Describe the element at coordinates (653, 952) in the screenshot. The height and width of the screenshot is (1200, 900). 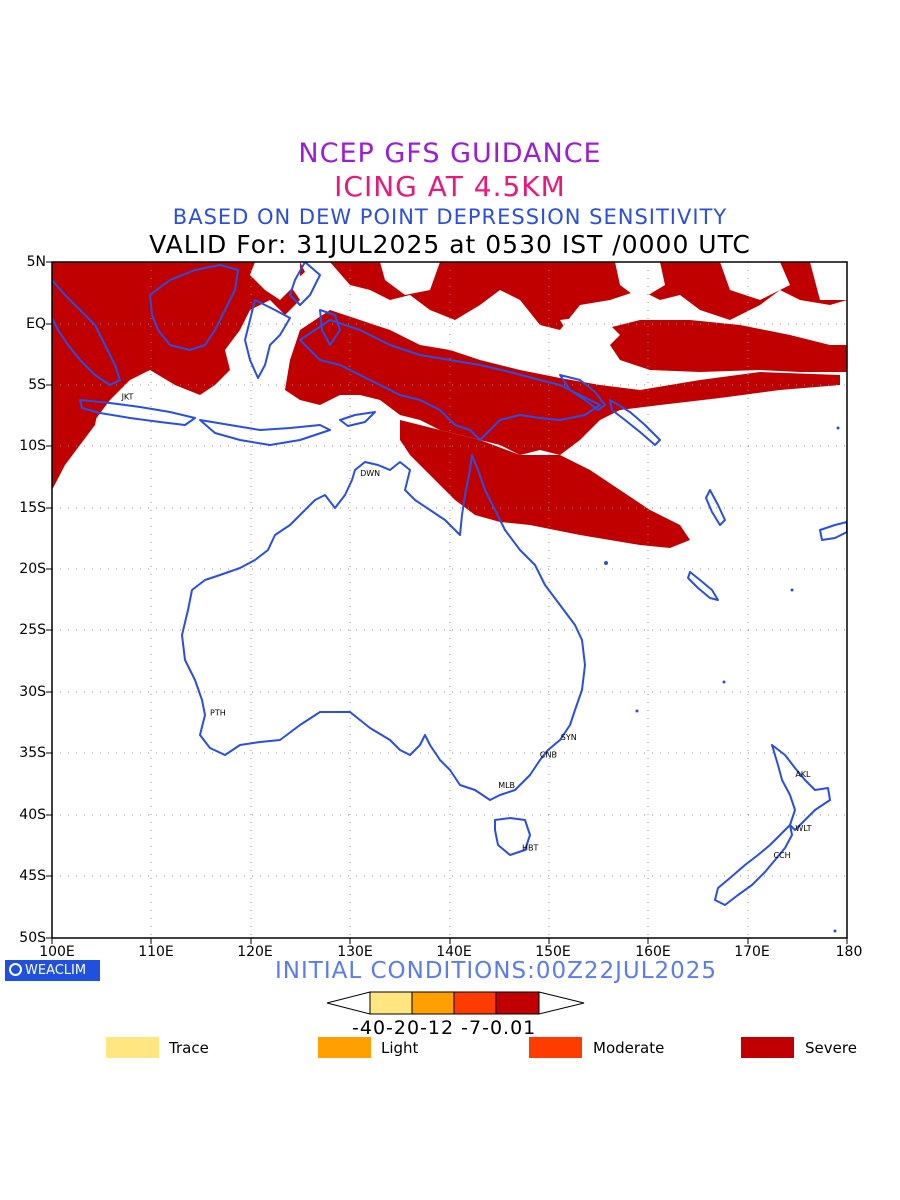
I see `lon-label: 160E` at that location.